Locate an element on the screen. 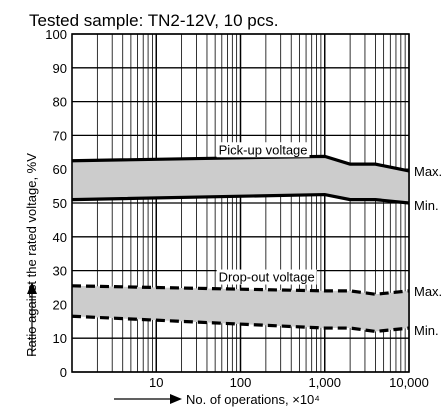  y-tick-label: 90 is located at coordinates (60, 68).